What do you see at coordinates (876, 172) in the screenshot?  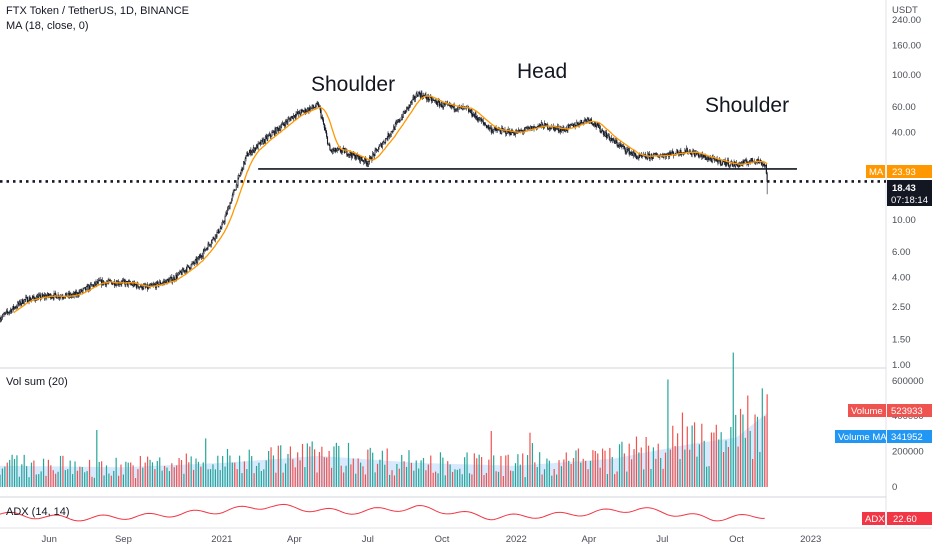 I see `ma-badge-label: MA` at bounding box center [876, 172].